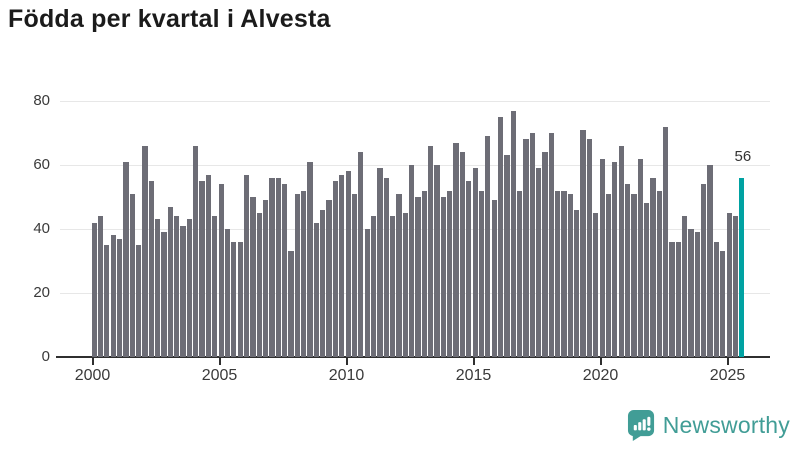  What do you see at coordinates (742, 267) in the screenshot?
I see `bar-highlighted-latest-quarter` at bounding box center [742, 267].